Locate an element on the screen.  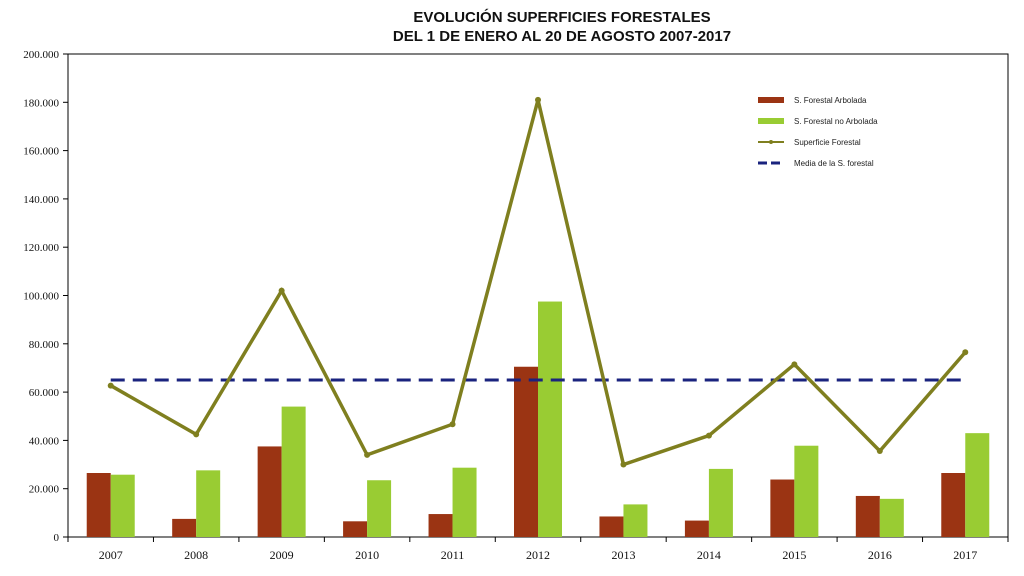
chart-subtitle: DEL 1 DE ENERO AL 20 DE AGOSTO 2007-2017 is located at coordinates (562, 36).